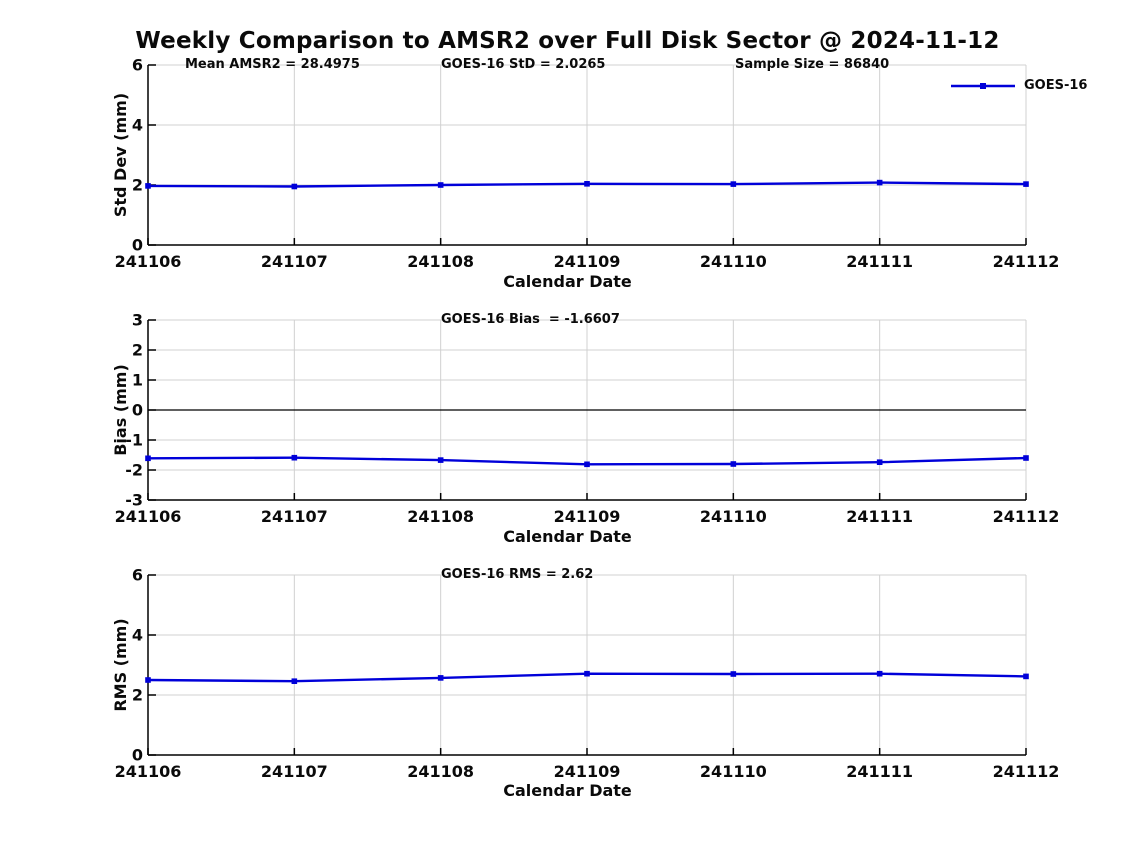 The image size is (1135, 851). What do you see at coordinates (517, 574) in the screenshot?
I see `annotation-goes16-rms: GOES-16 RMS = 2.62` at bounding box center [517, 574].